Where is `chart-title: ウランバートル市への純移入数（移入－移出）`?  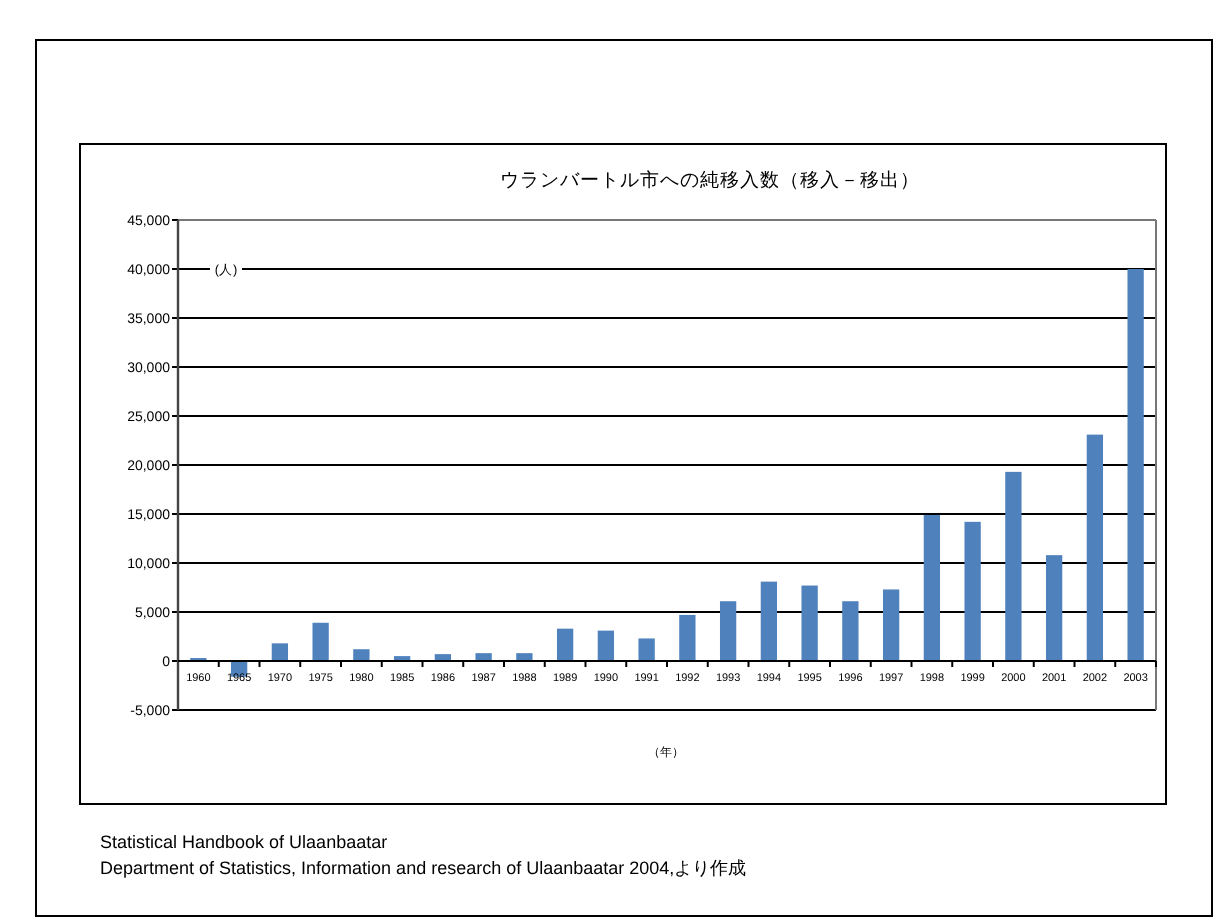
chart-title: ウランバートル市への純移入数（移入－移出） is located at coordinates (710, 180).